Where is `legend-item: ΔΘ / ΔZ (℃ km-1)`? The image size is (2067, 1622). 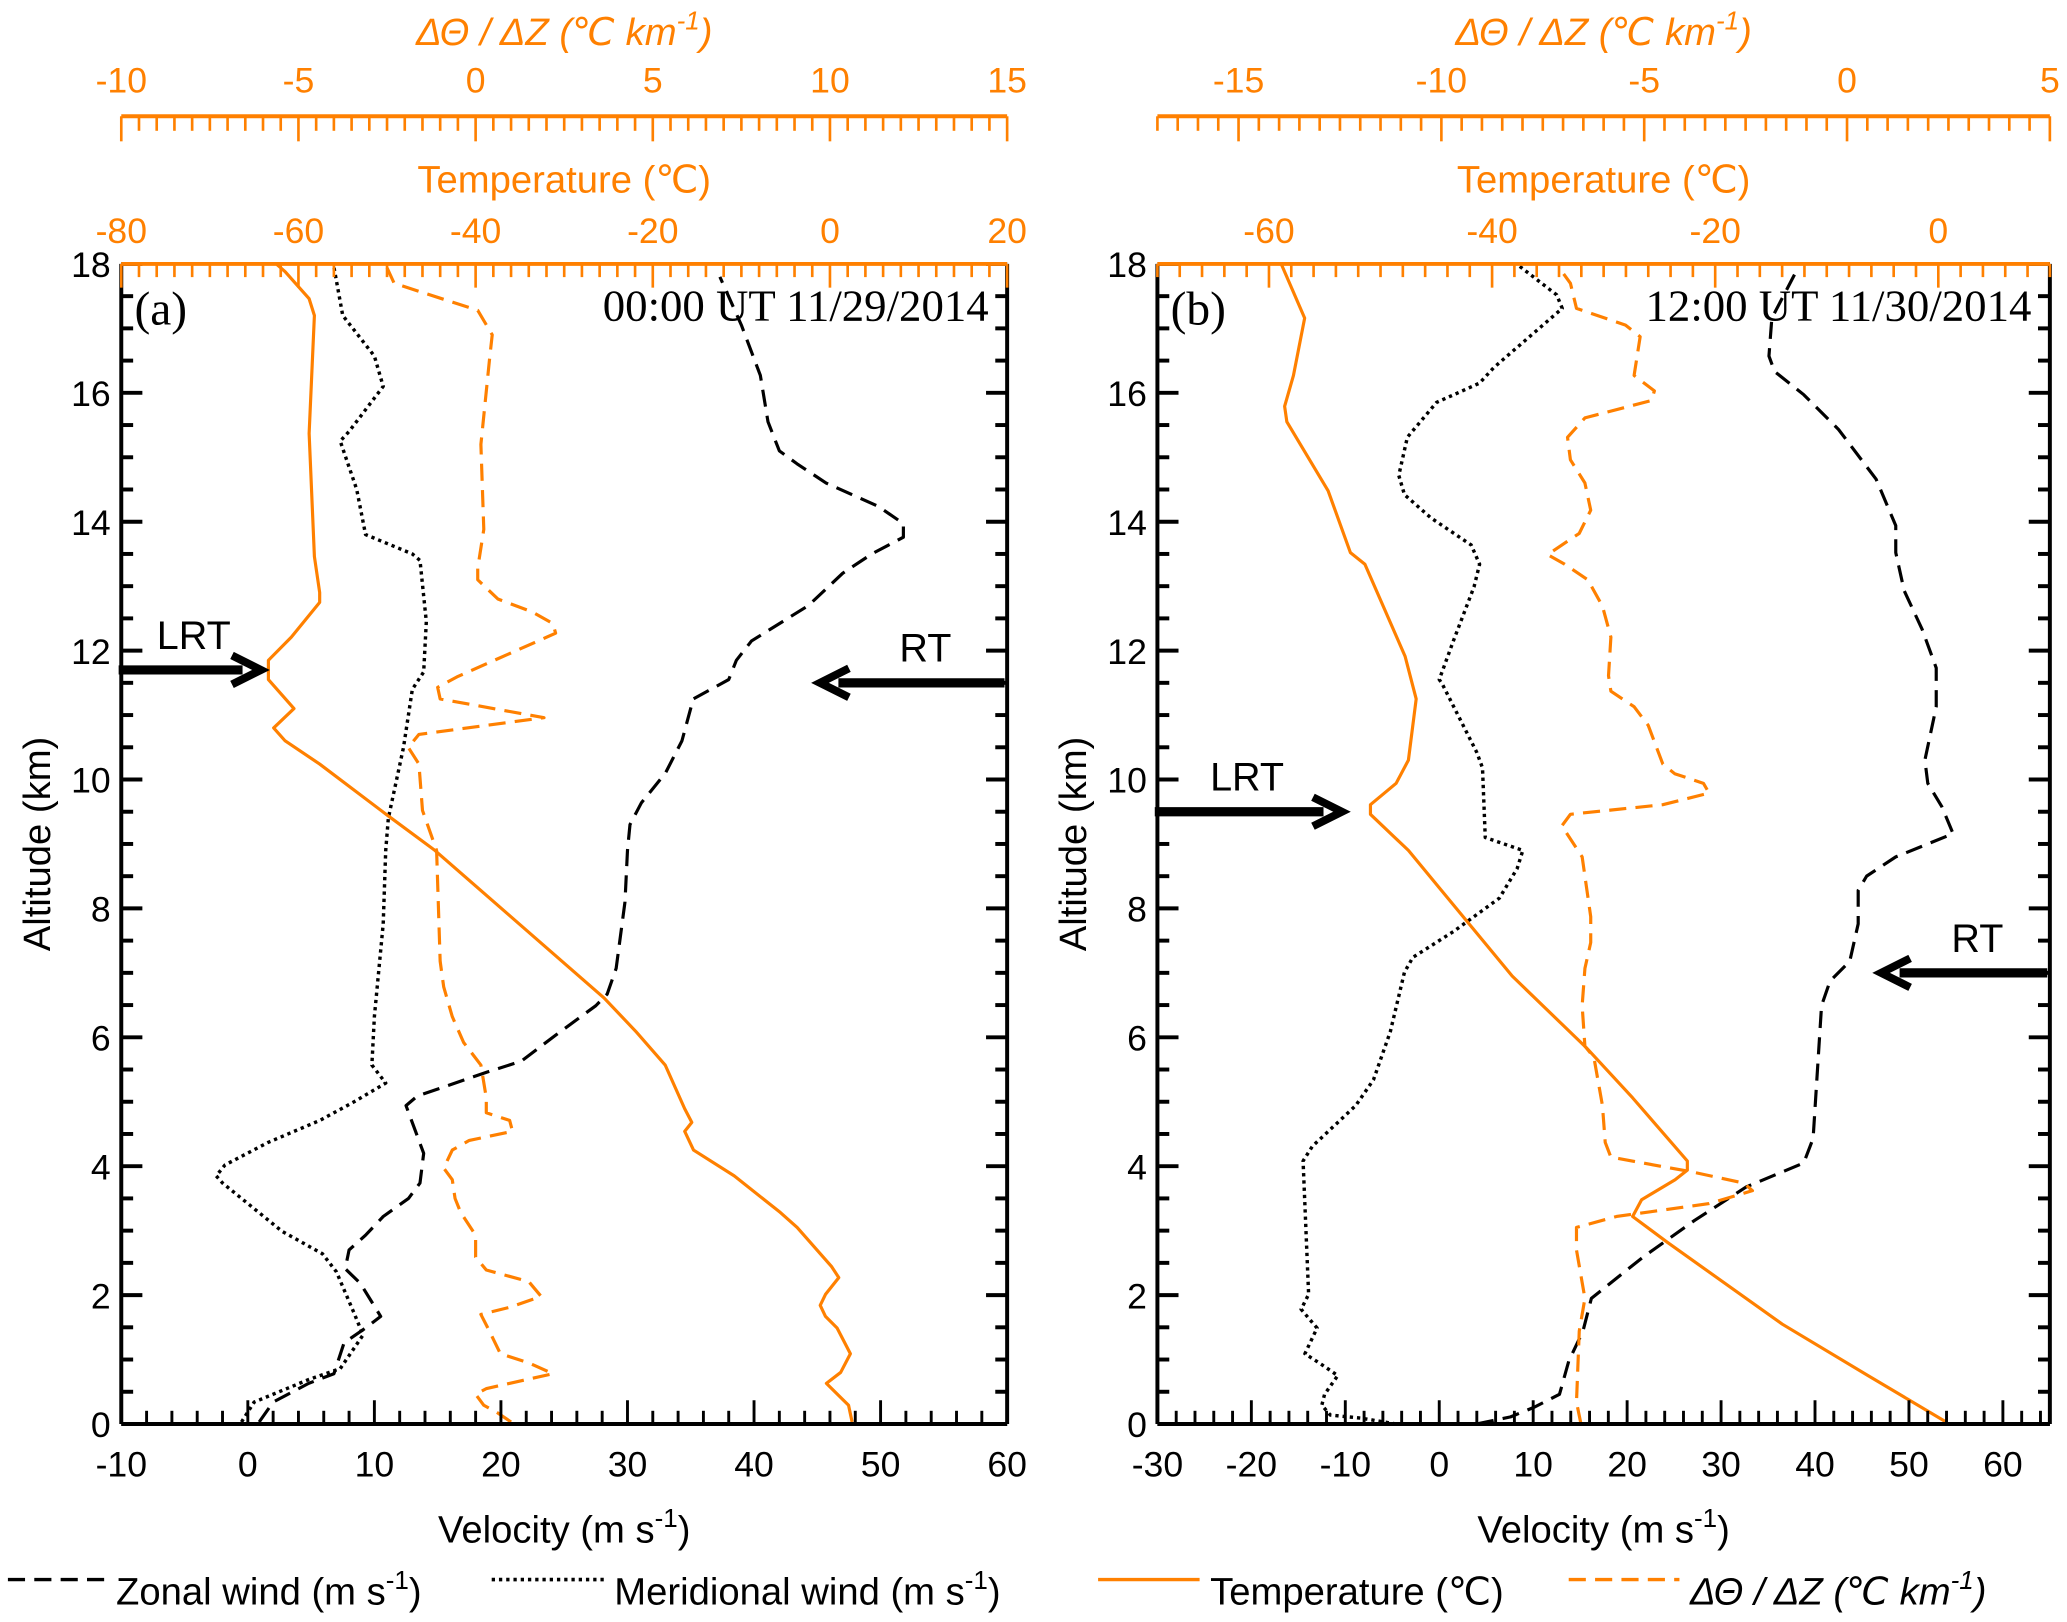
legend-item: ΔΘ / ΔZ (℃ km-1) is located at coordinates (1777, 1589).